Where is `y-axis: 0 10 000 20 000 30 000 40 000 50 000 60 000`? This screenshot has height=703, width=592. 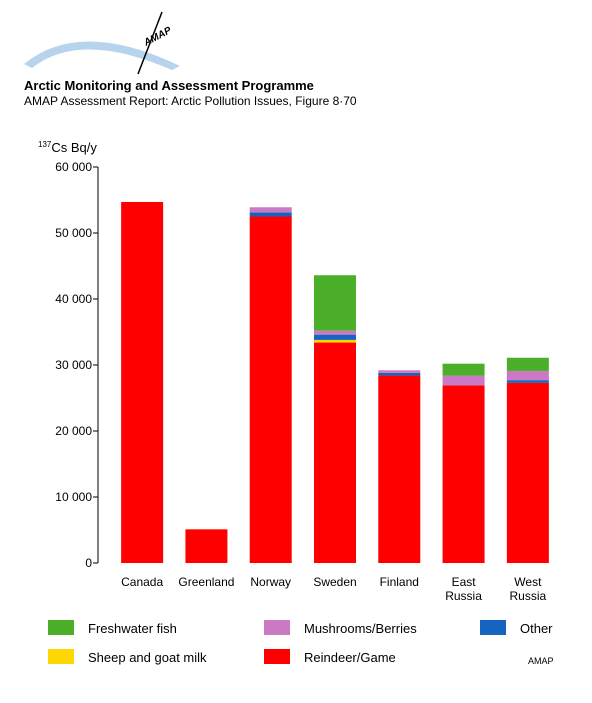
y-axis: 0 10 000 20 000 30 000 40 000 50 000 60 000 is located at coordinates (77, 365).